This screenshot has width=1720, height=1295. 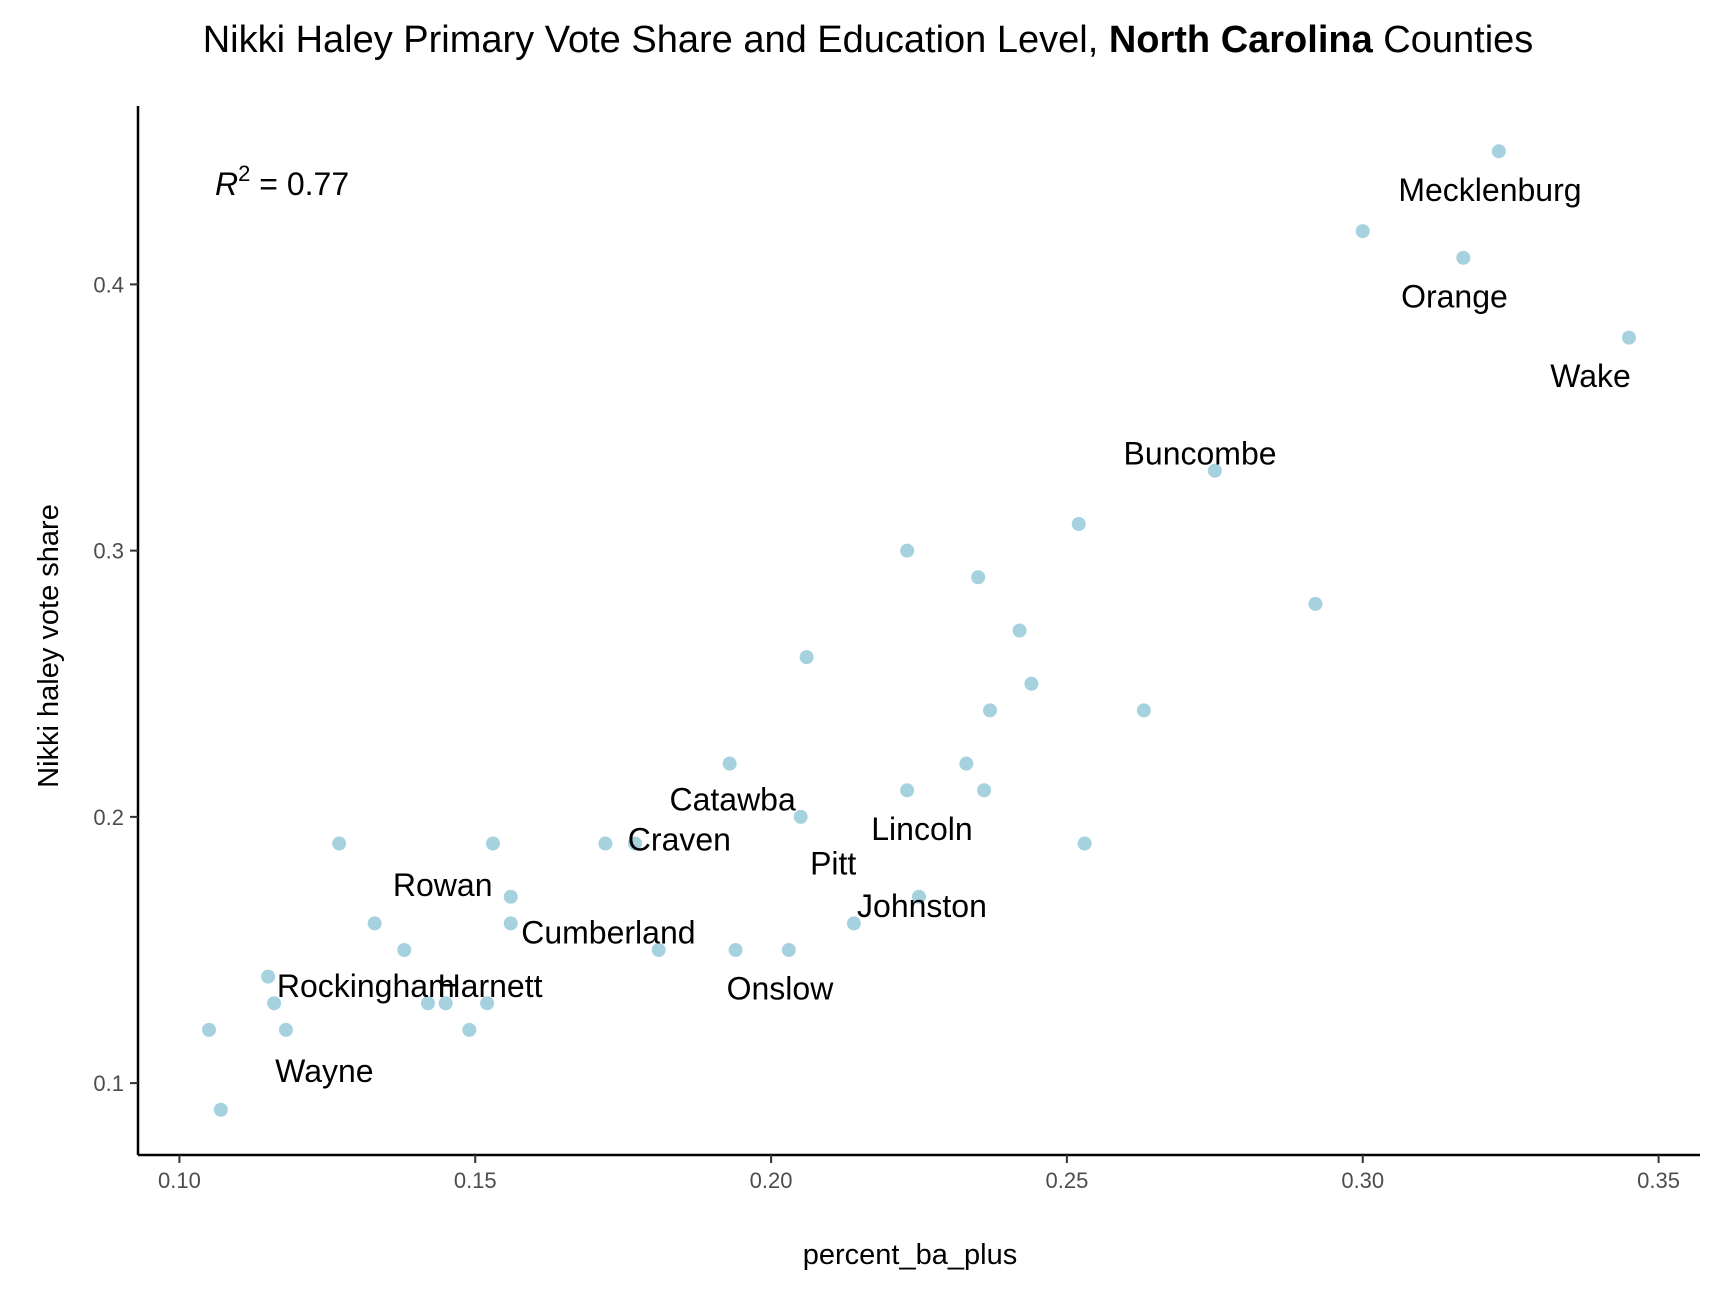 What do you see at coordinates (244, 173) in the screenshot?
I see `r-squared-superscript: 2` at bounding box center [244, 173].